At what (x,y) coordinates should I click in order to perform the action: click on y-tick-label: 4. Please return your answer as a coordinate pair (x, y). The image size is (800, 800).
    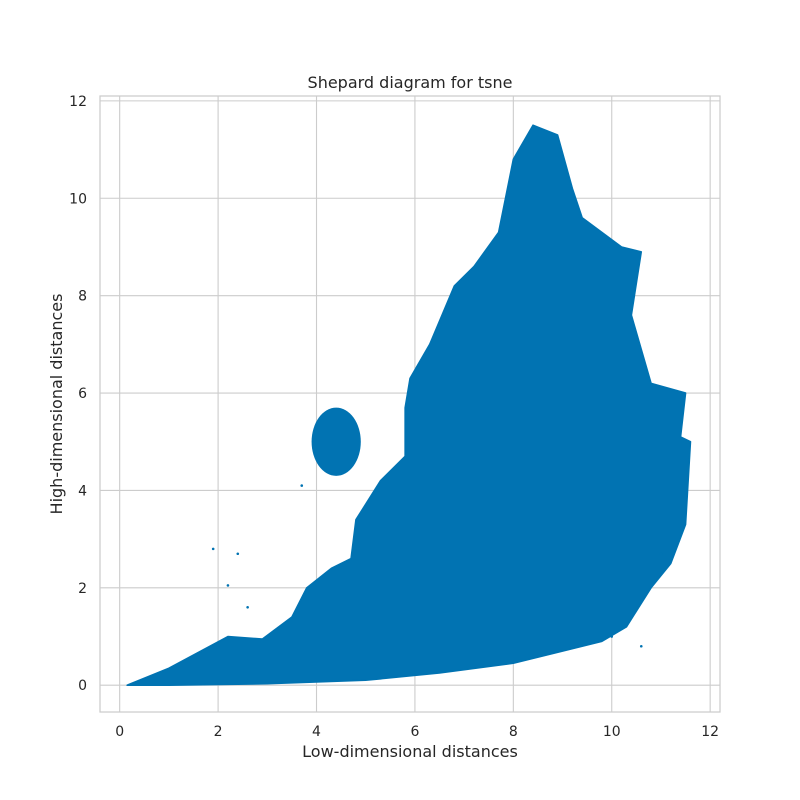
    Looking at the image, I should click on (82, 491).